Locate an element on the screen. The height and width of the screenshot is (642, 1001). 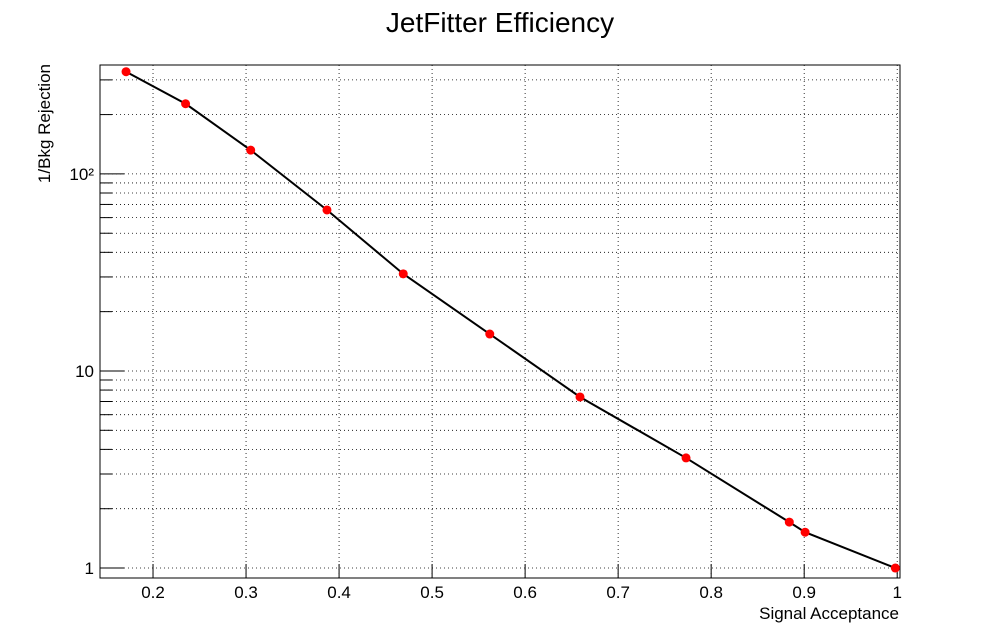
x-tick-label: 0.7 is located at coordinates (618, 592).